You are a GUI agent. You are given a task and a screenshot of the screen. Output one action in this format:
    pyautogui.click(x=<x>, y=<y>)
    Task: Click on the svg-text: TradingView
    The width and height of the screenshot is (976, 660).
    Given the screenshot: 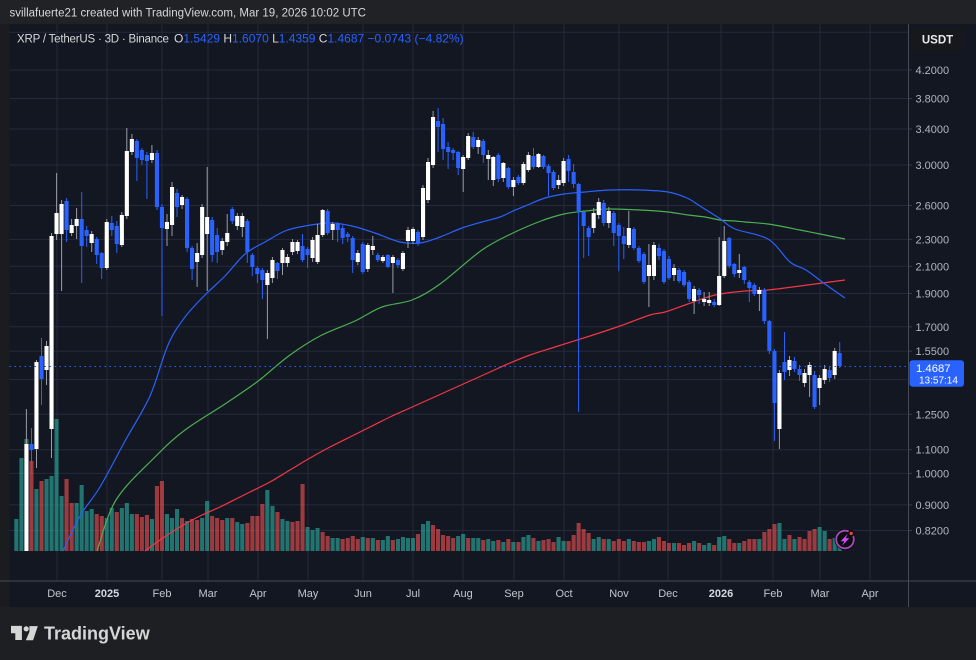 What is the action you would take?
    pyautogui.click(x=97, y=633)
    